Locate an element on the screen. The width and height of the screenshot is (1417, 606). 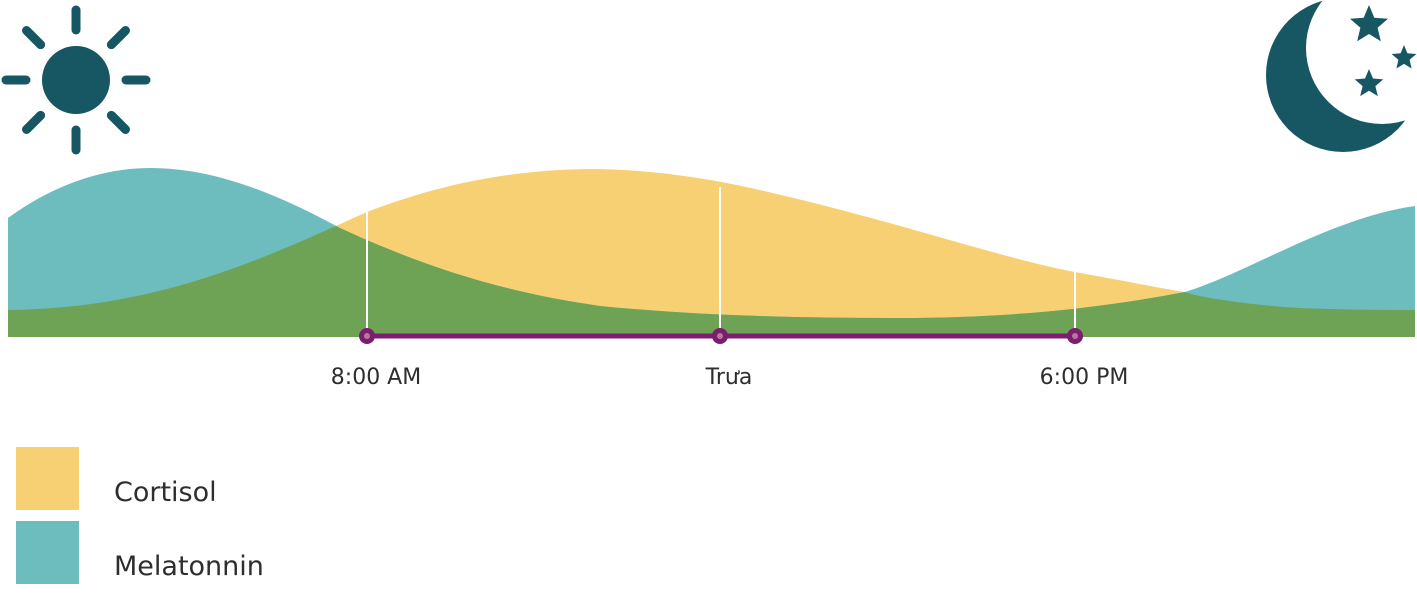
legend-item-cortisol: Cortisol is located at coordinates (196, 479).